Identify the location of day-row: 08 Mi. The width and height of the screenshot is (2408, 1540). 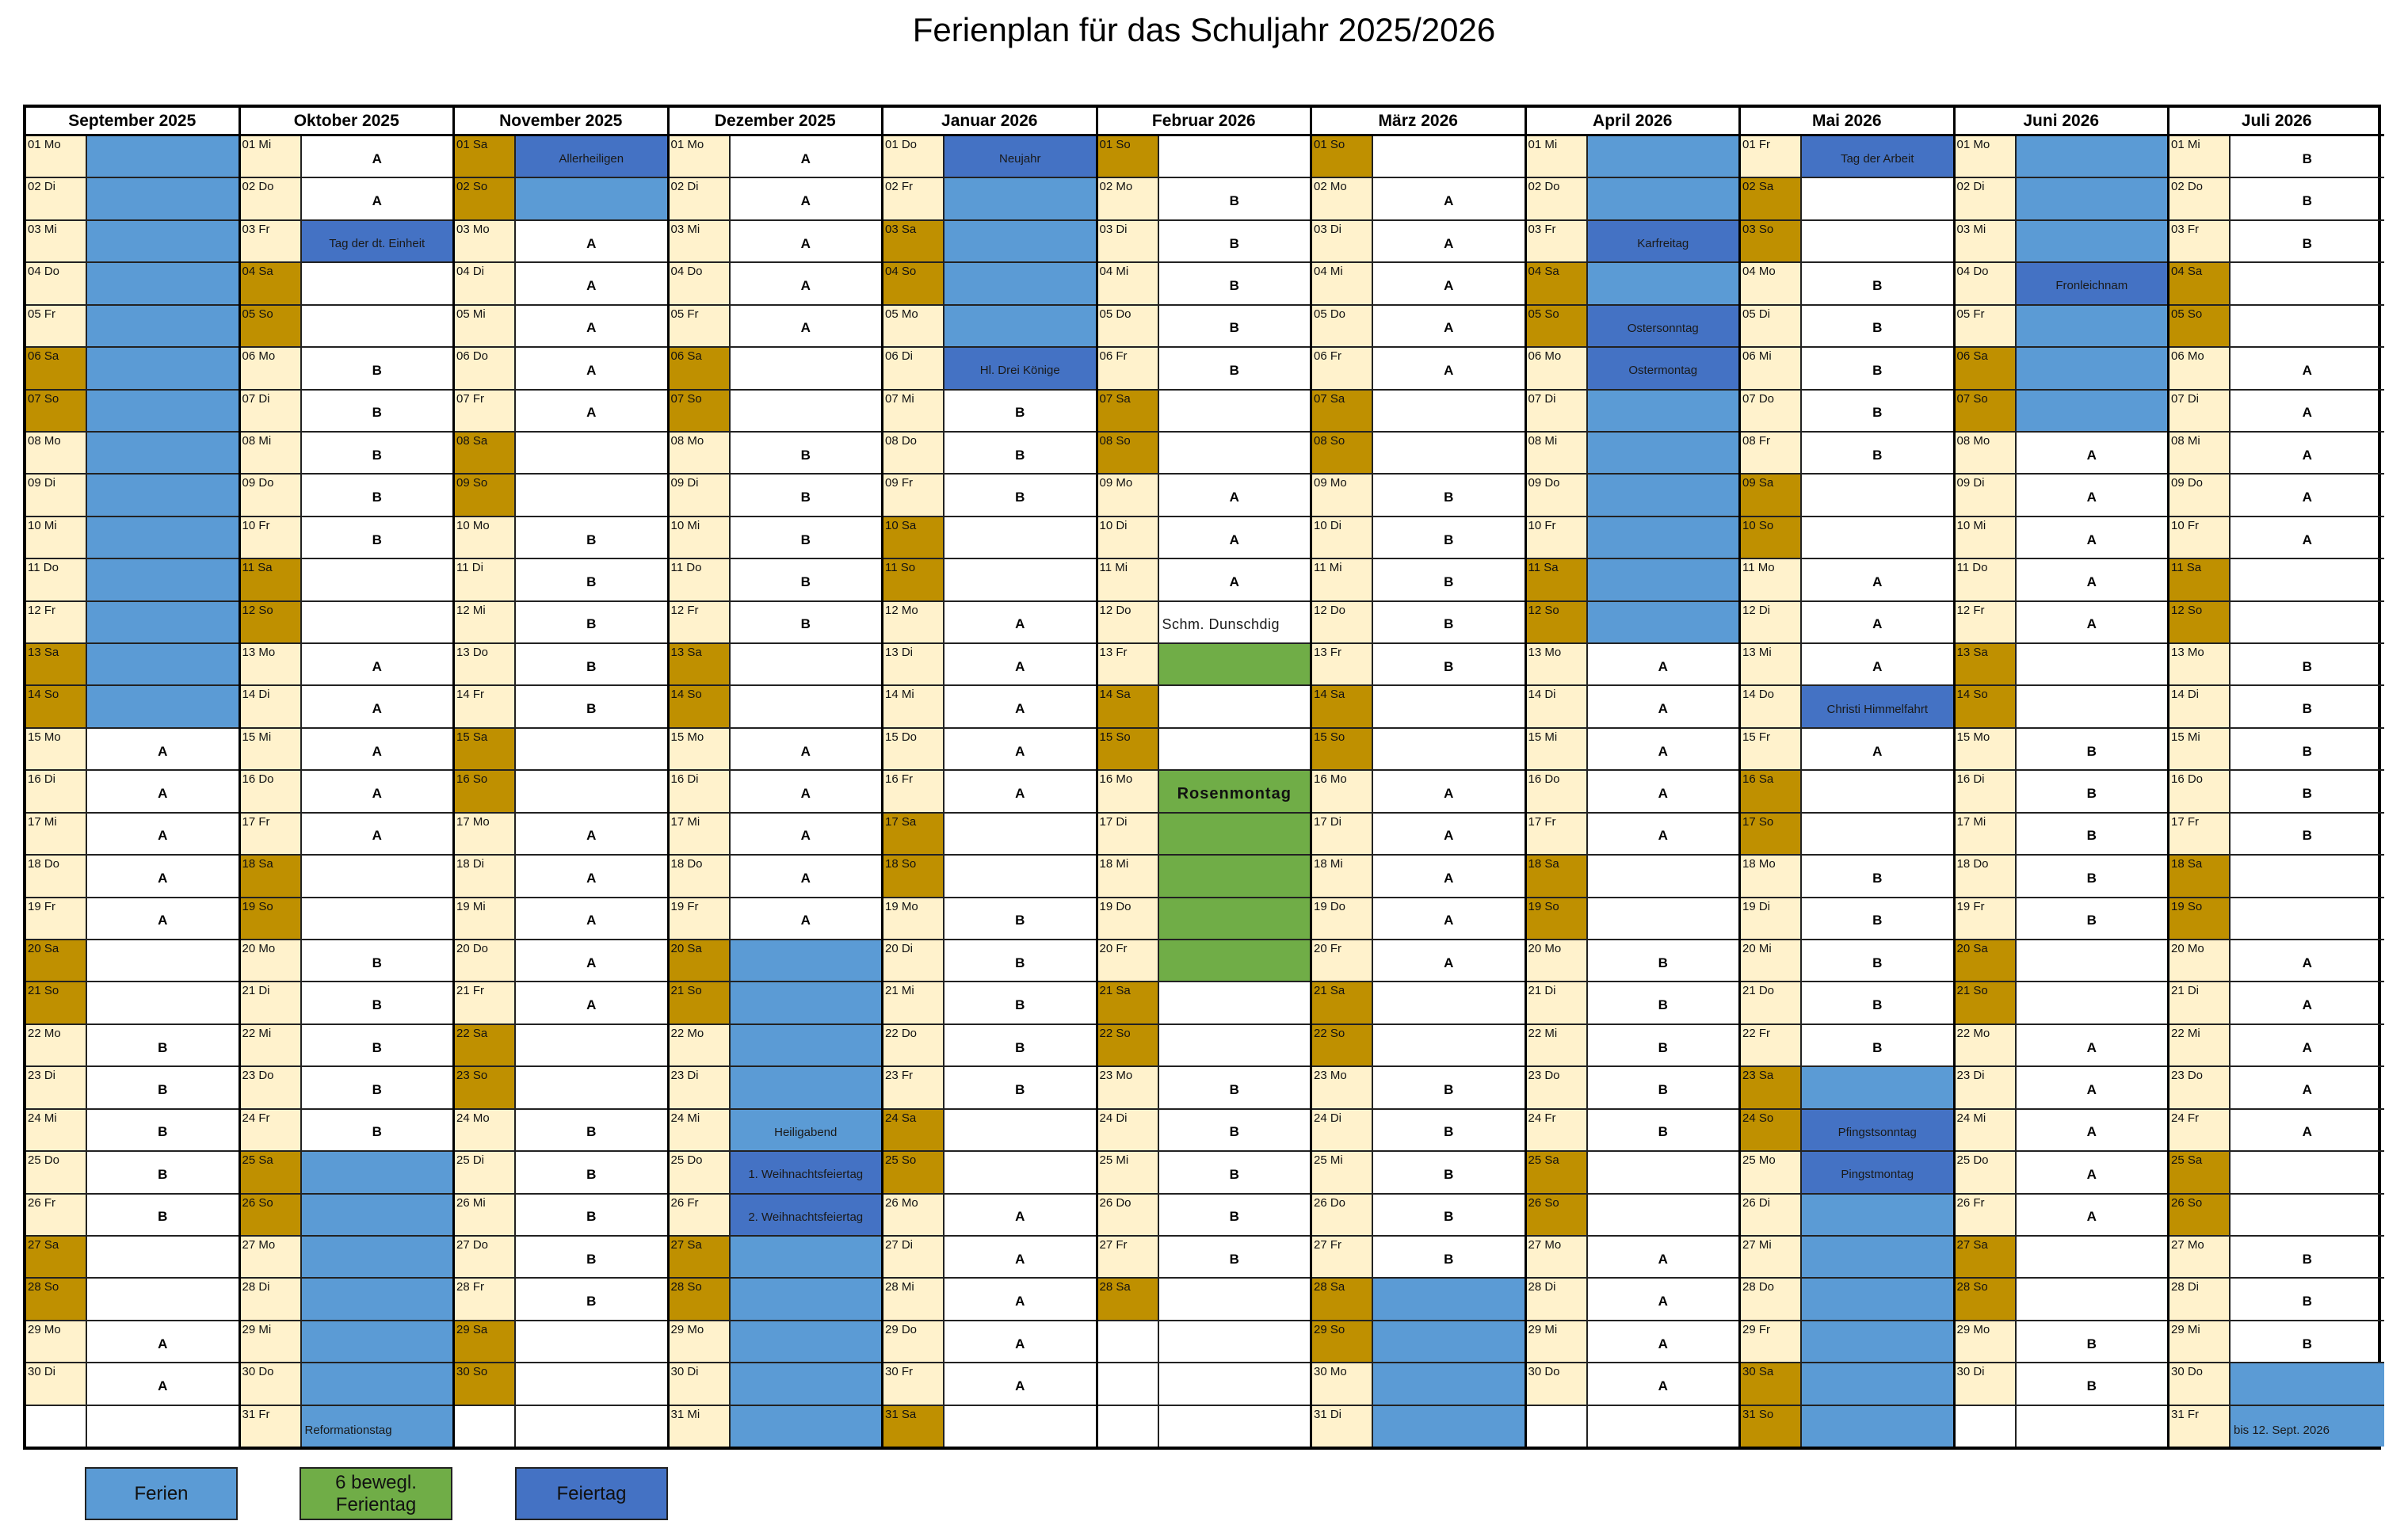
(1632, 453).